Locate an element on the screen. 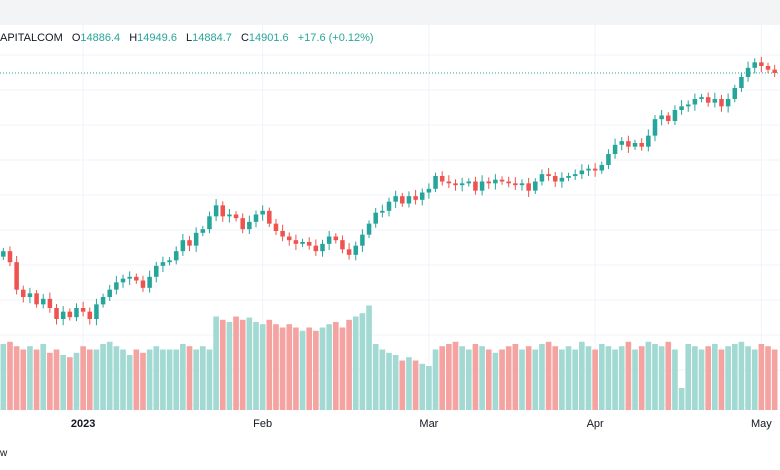 This screenshot has width=780, height=470. low-key: L is located at coordinates (189, 38).